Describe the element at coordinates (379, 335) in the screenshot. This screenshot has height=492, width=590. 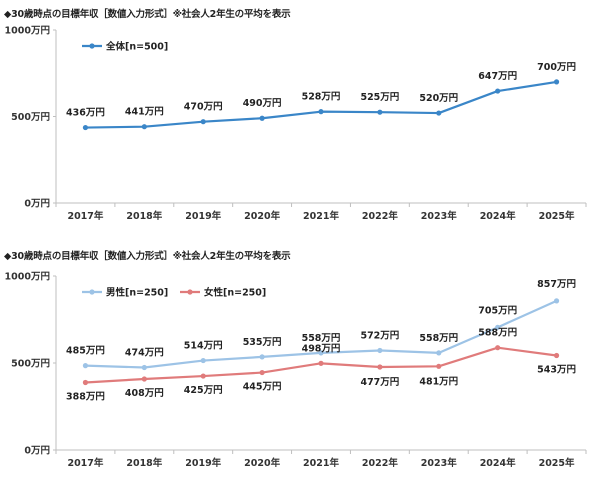
I see `data-label: 572万円` at that location.